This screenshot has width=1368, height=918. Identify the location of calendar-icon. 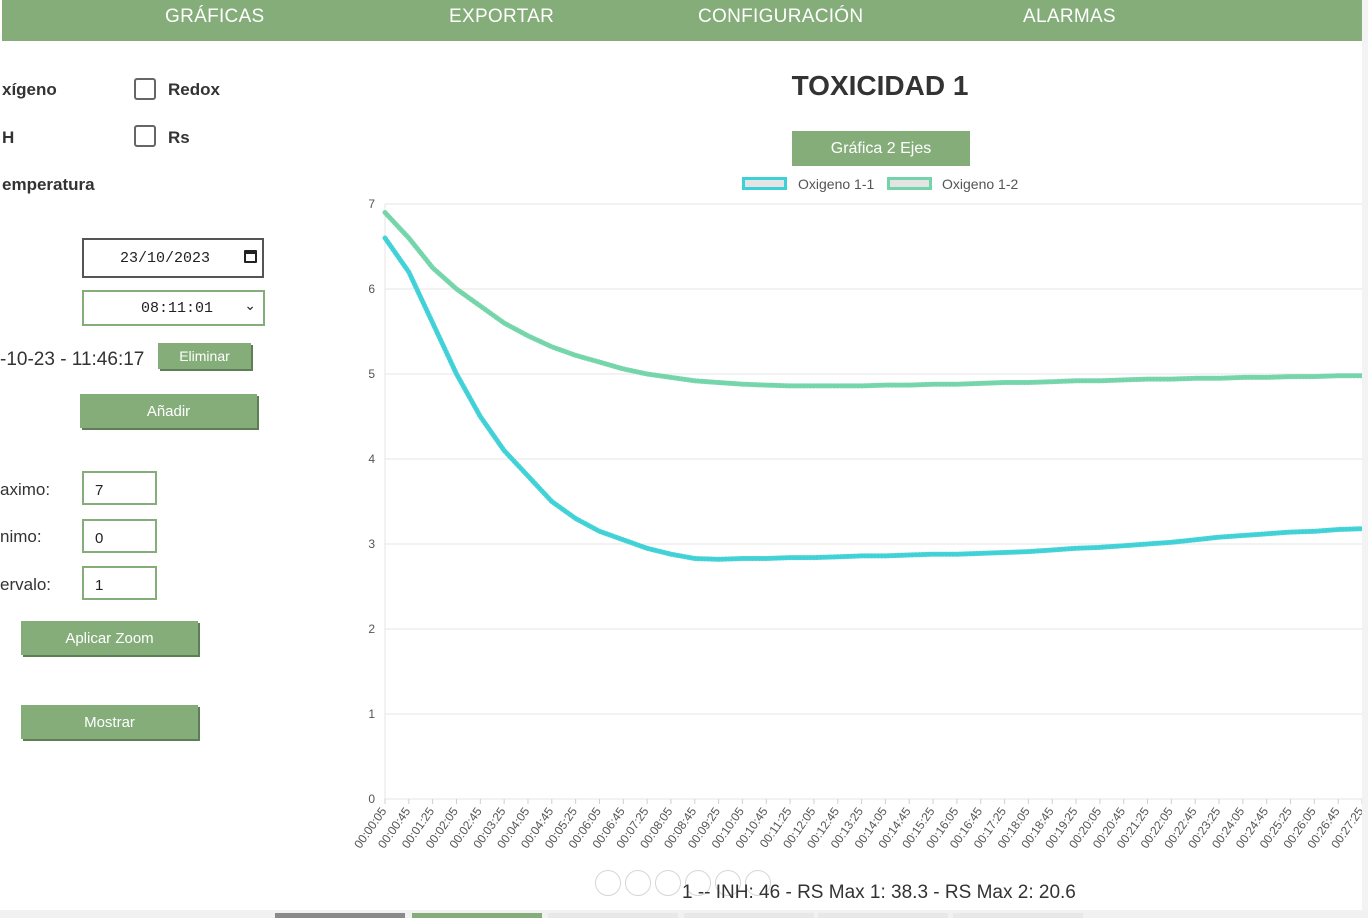
(250, 256).